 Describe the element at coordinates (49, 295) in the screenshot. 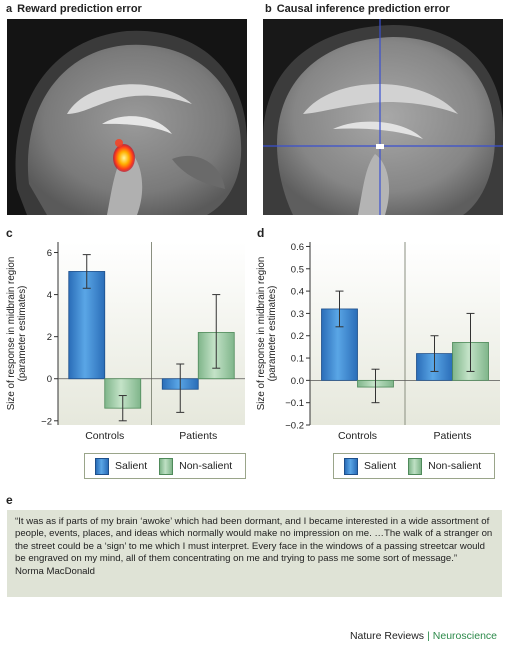

I see `chart-c-ytick-label-3: 4` at that location.